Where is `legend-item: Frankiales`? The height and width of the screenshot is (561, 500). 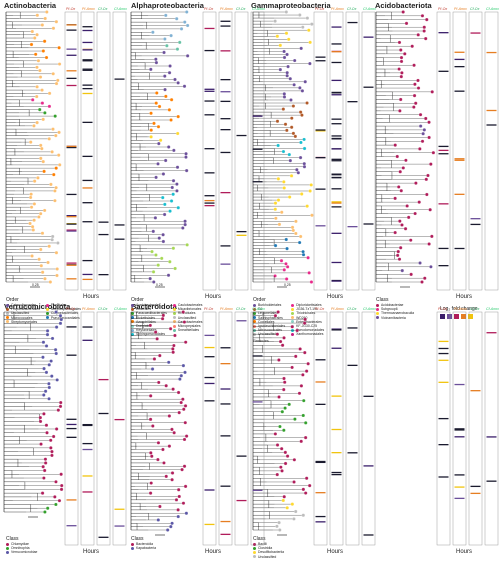 legend-item: Frankiales is located at coordinates (63, 305).